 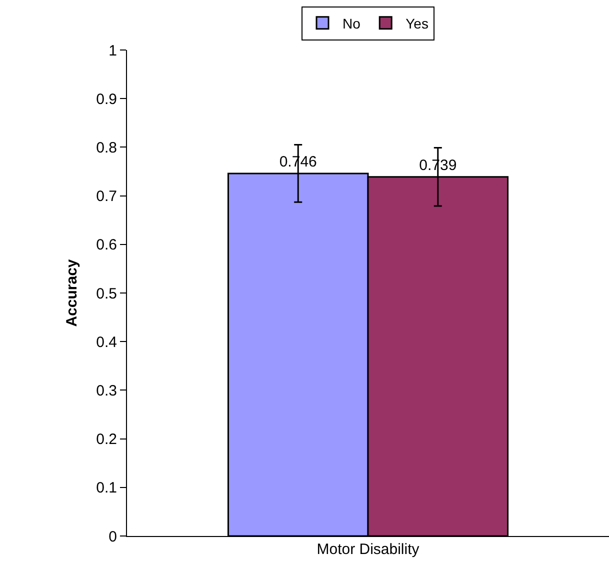 What do you see at coordinates (106, 391) in the screenshot?
I see `y-tick-label: 0.3` at bounding box center [106, 391].